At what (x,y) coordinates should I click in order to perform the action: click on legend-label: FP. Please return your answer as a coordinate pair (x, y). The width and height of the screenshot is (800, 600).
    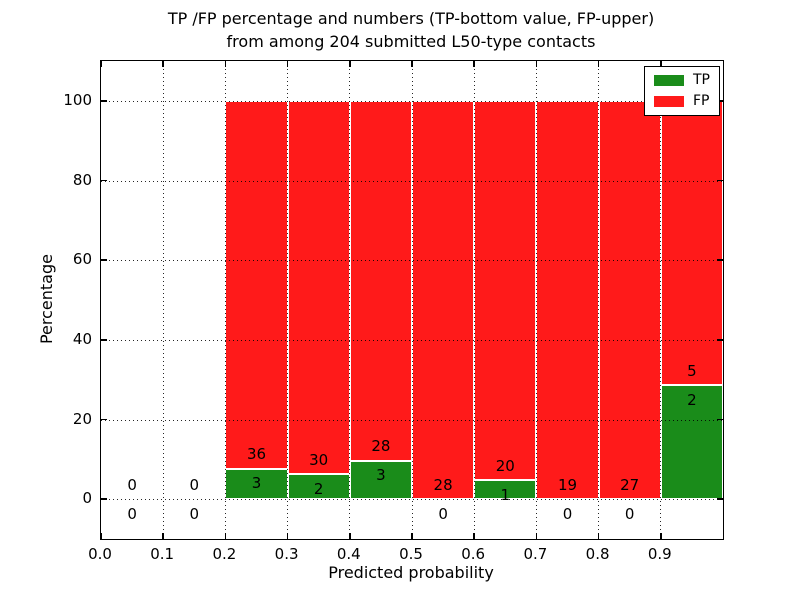
    Looking at the image, I should click on (701, 101).